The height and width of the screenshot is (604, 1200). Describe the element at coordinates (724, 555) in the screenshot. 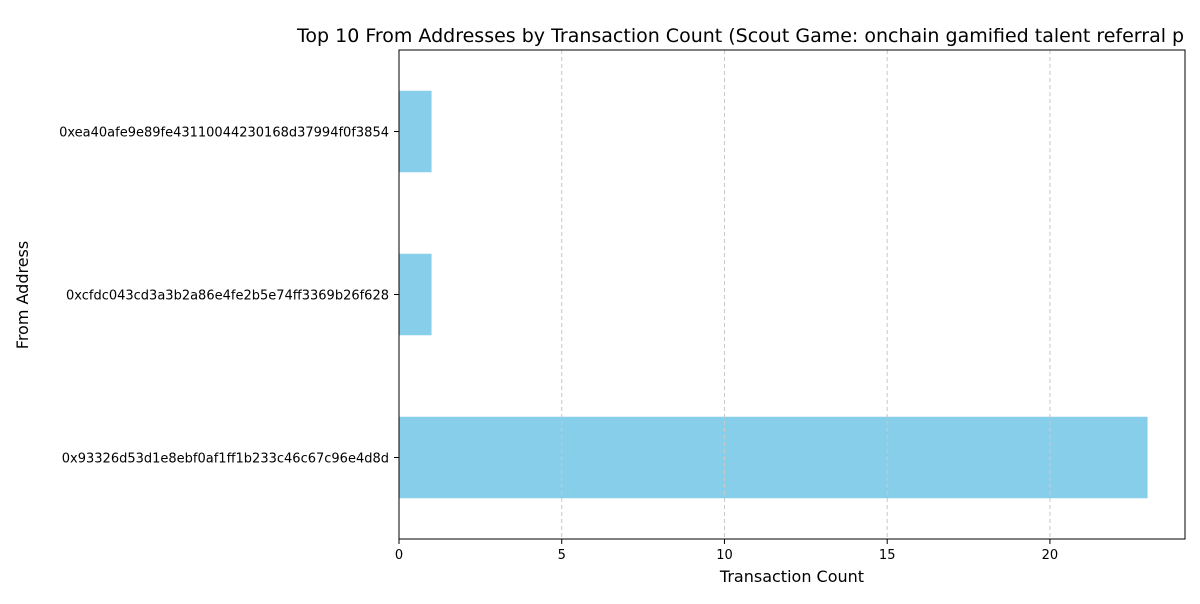

I see `x-tick-label-2: 10` at that location.